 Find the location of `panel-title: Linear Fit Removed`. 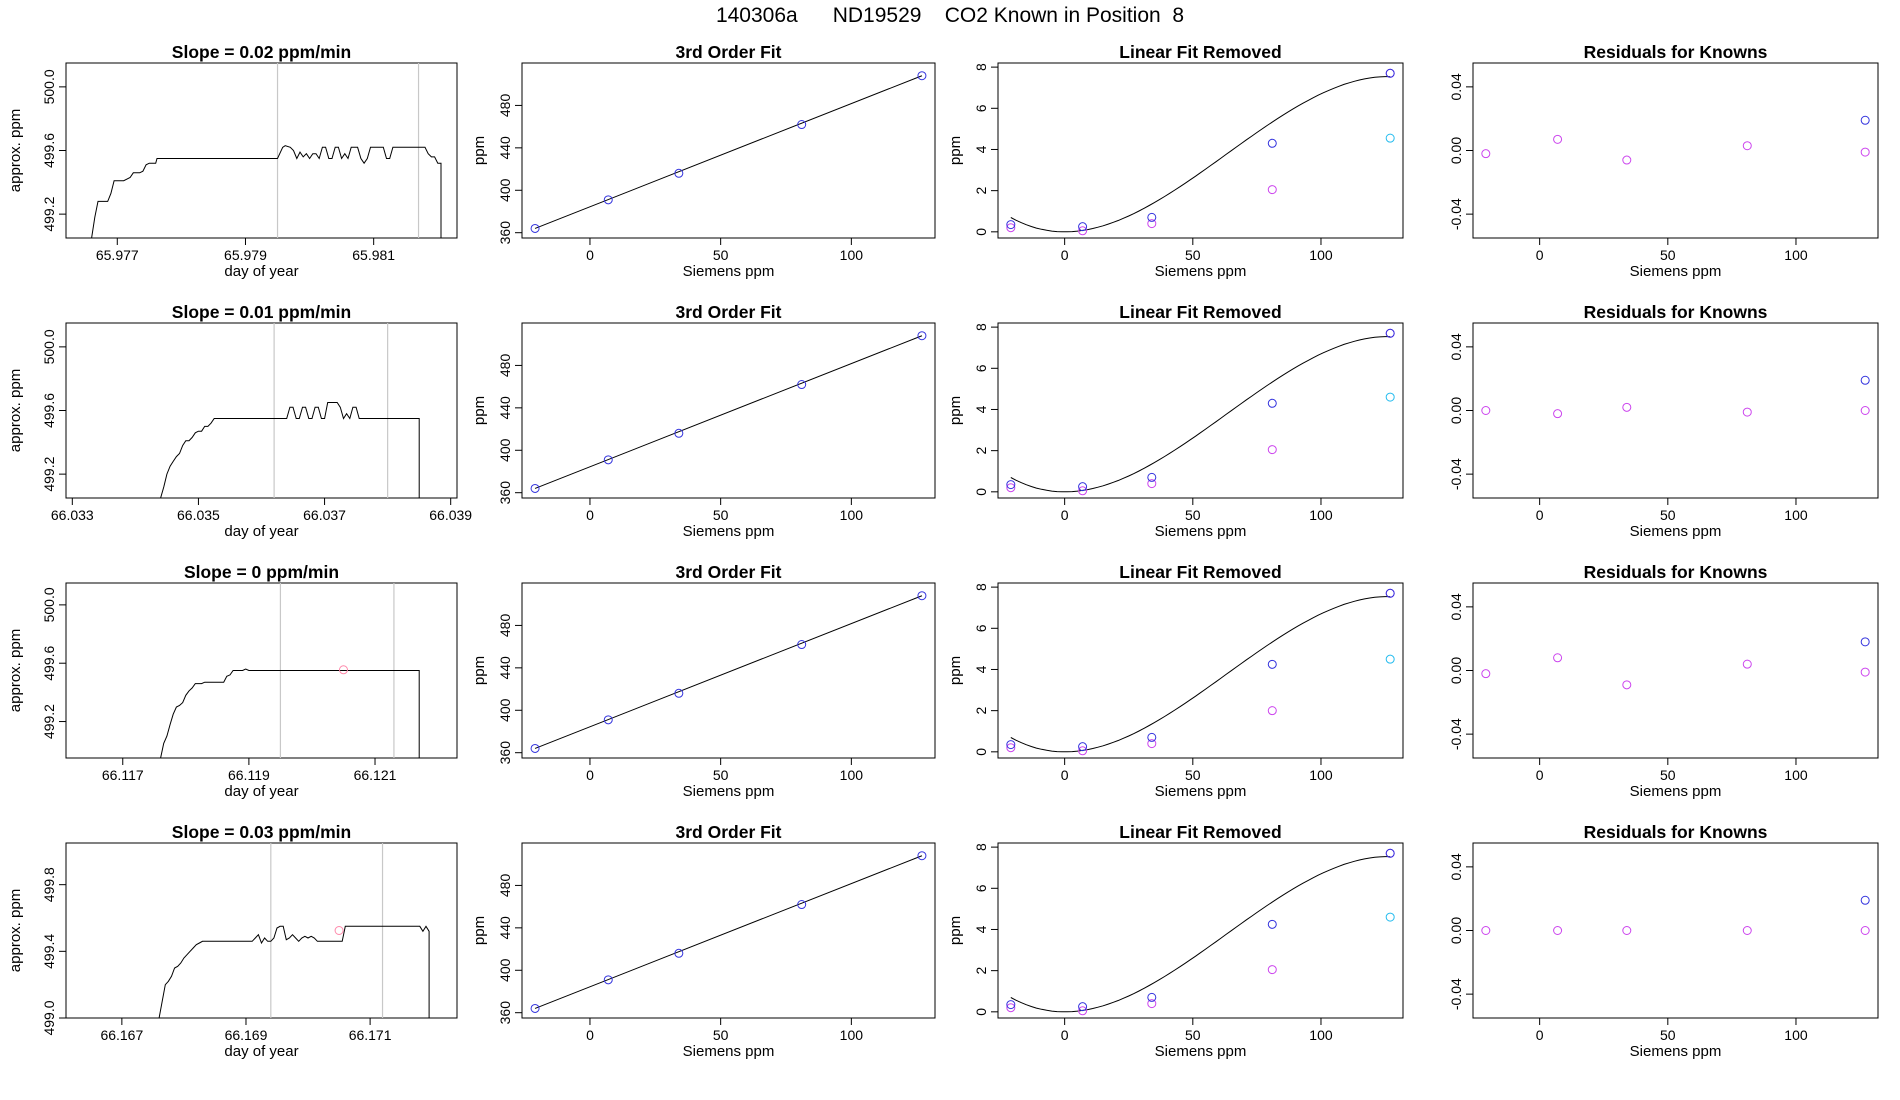

panel-title: Linear Fit Removed is located at coordinates (1200, 832).